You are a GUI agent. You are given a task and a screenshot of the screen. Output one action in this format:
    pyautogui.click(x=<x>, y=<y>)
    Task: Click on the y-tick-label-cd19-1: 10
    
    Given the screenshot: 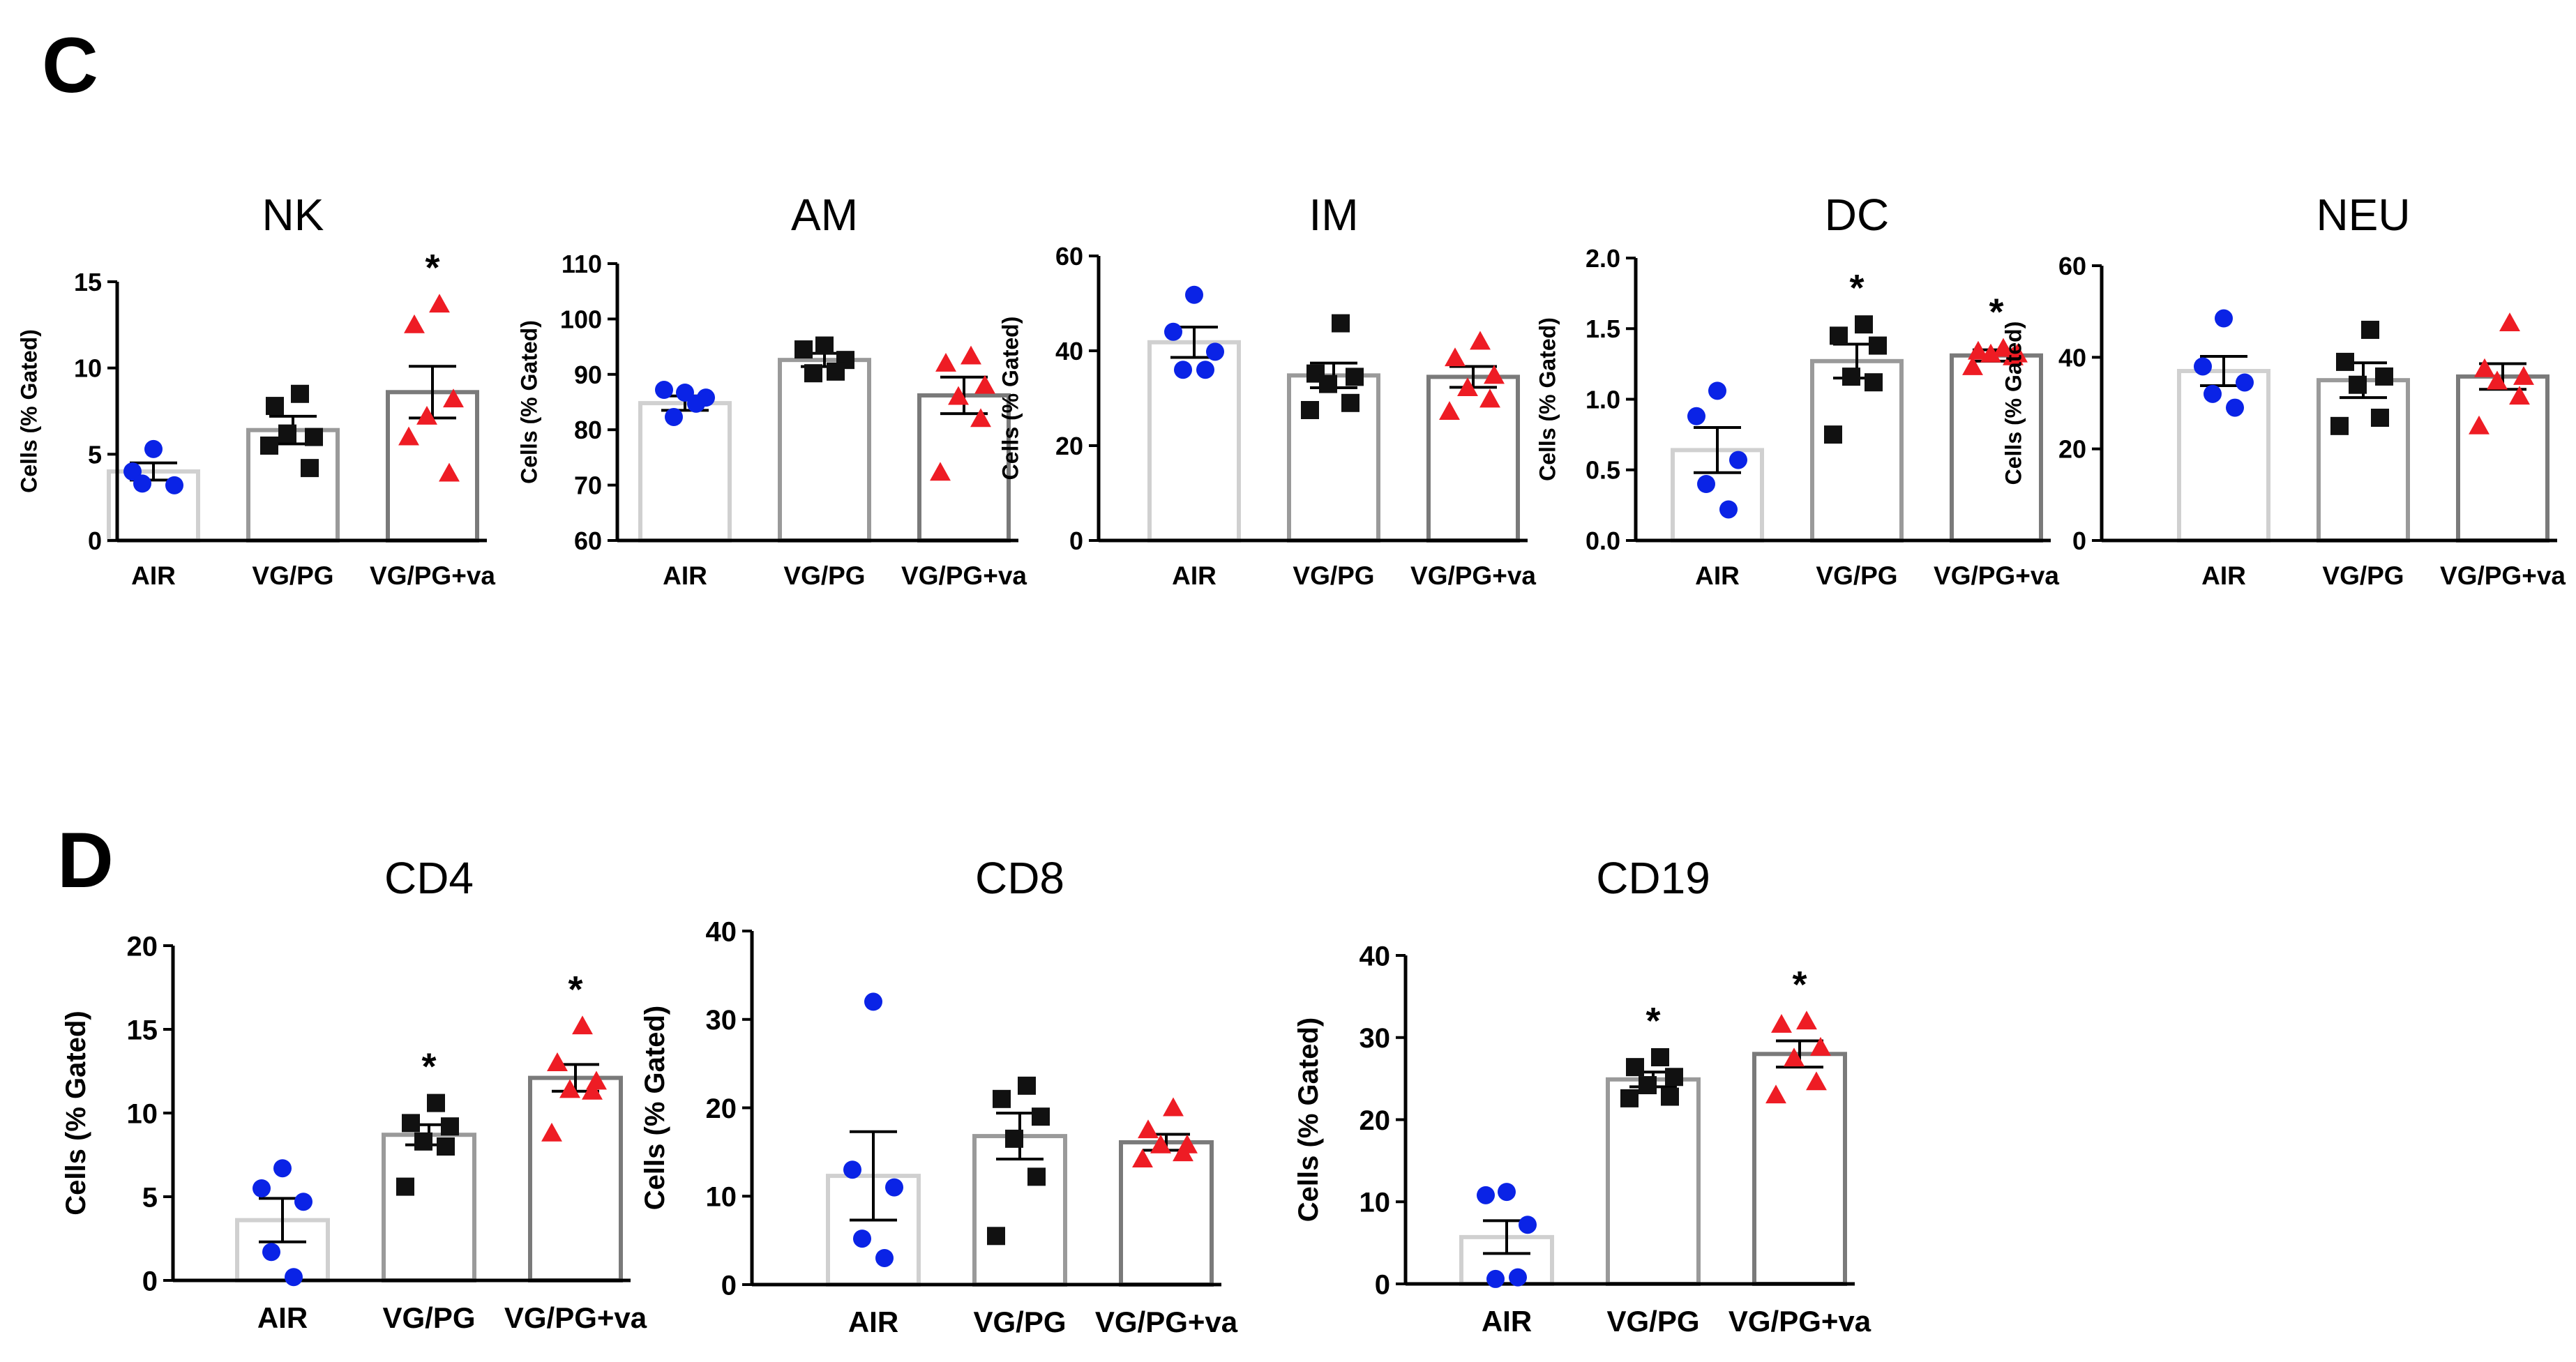 What is the action you would take?
    pyautogui.click(x=1375, y=1203)
    